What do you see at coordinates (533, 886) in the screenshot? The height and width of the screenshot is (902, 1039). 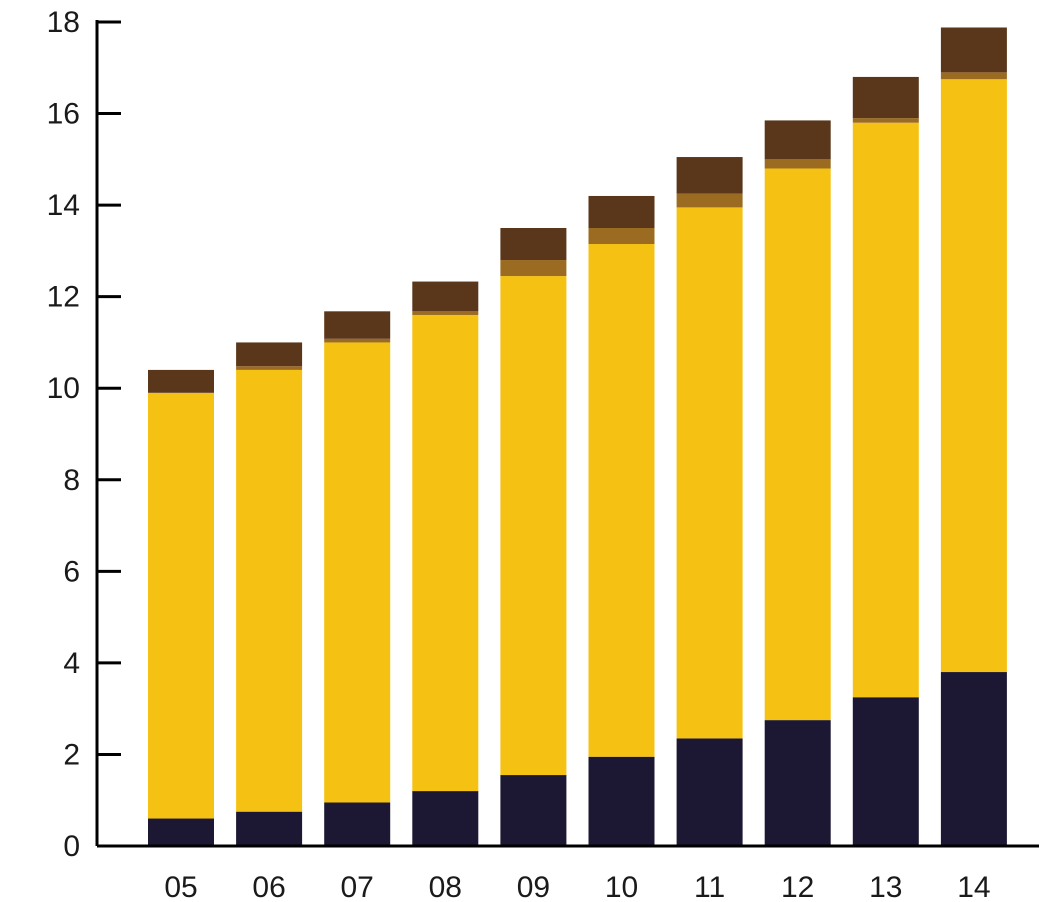 I see `x-tick-label-09: 09` at bounding box center [533, 886].